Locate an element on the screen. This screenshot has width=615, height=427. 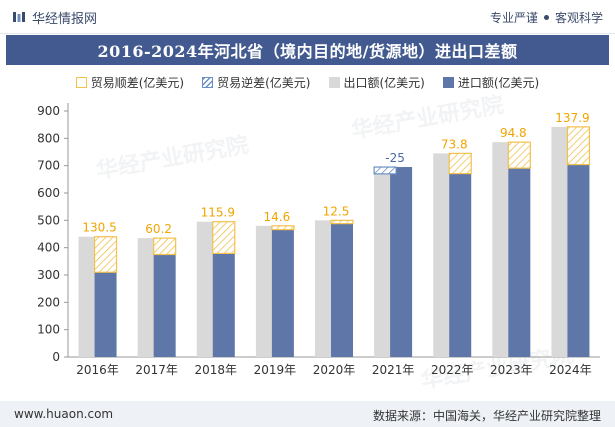
x-tick-label: 2019年 is located at coordinates (275, 370).